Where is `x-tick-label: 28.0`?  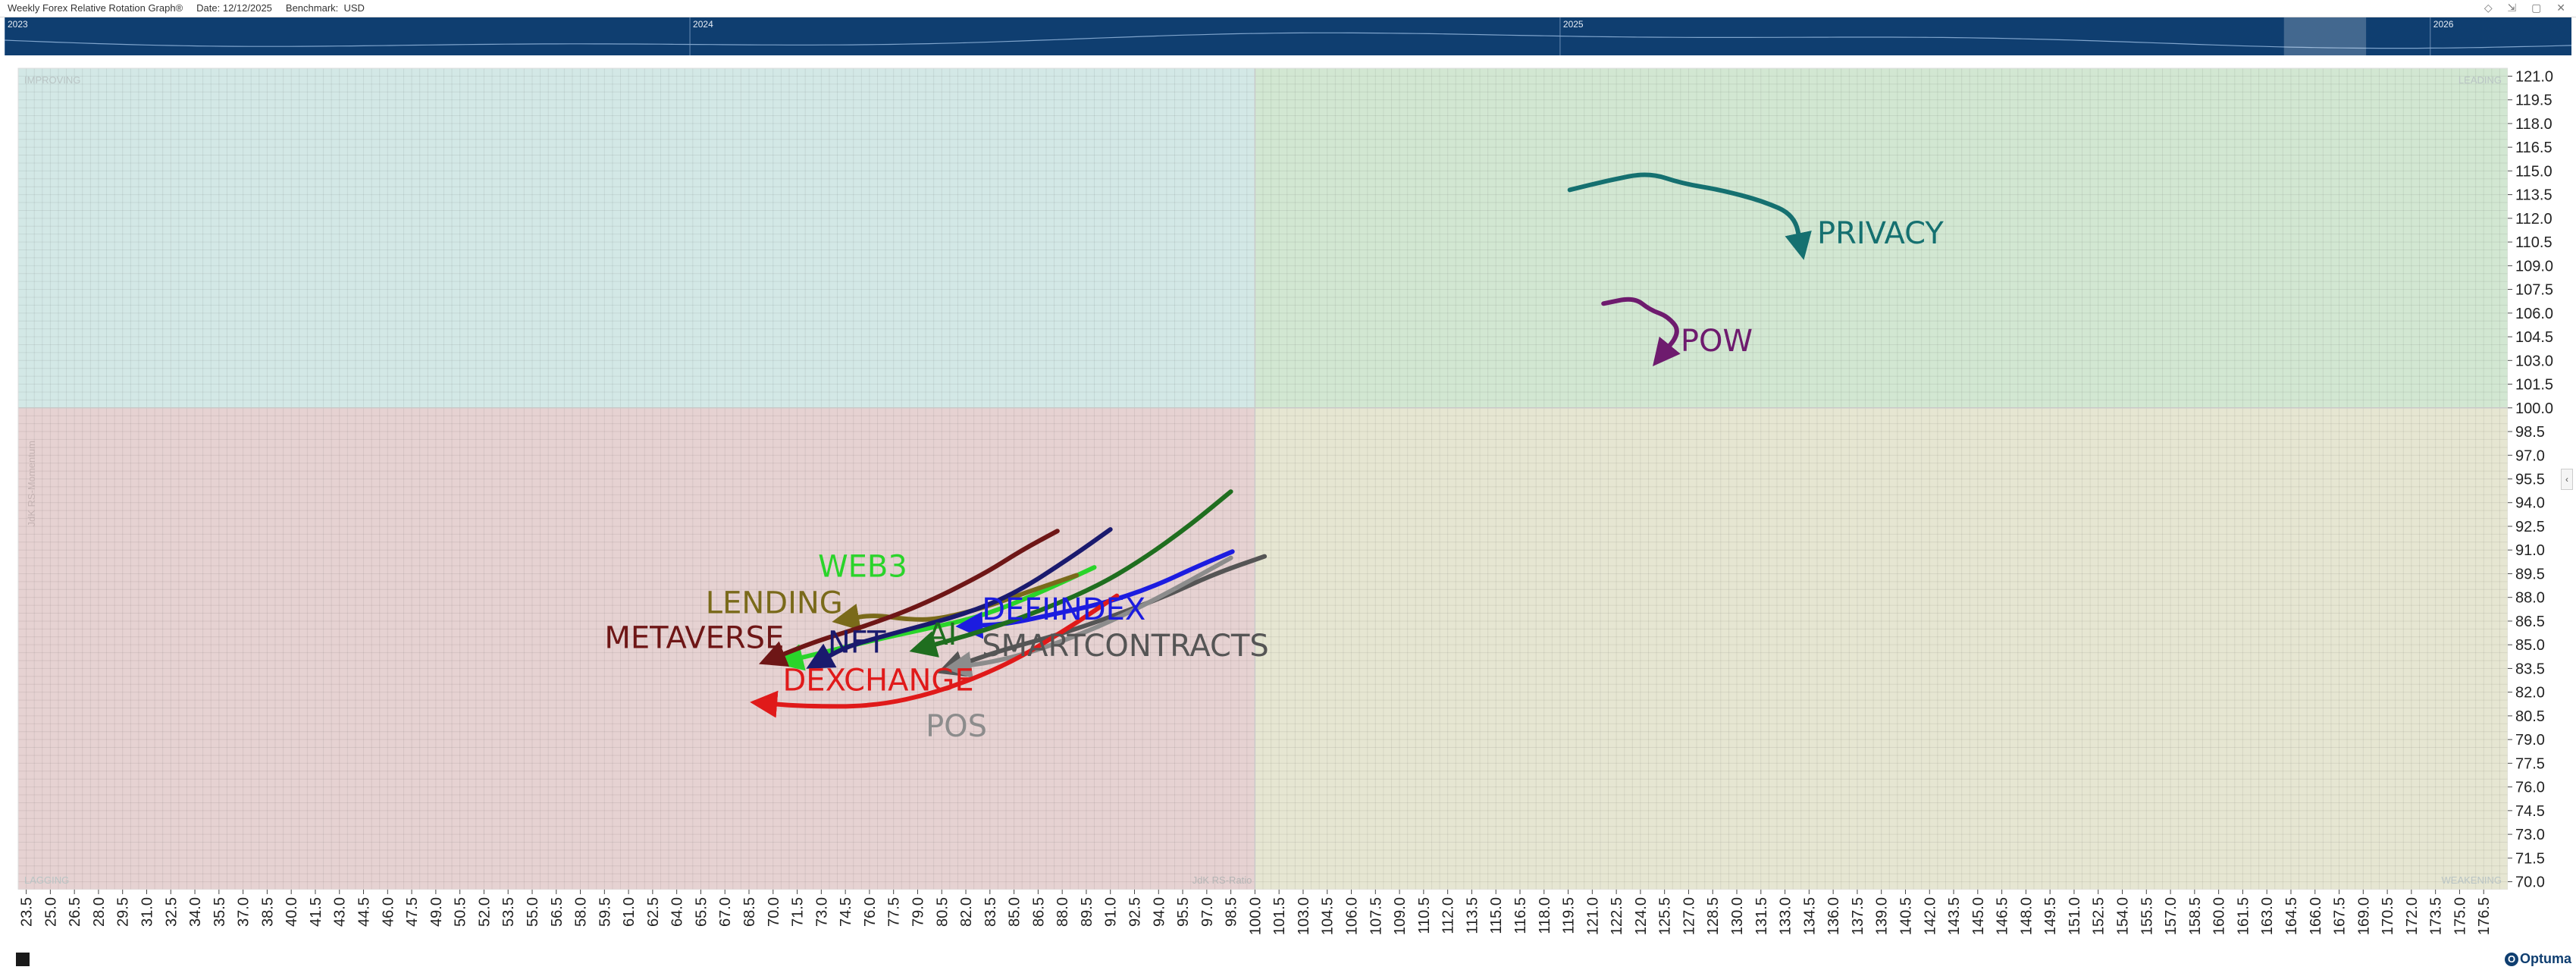 x-tick-label: 28.0 is located at coordinates (100, 912).